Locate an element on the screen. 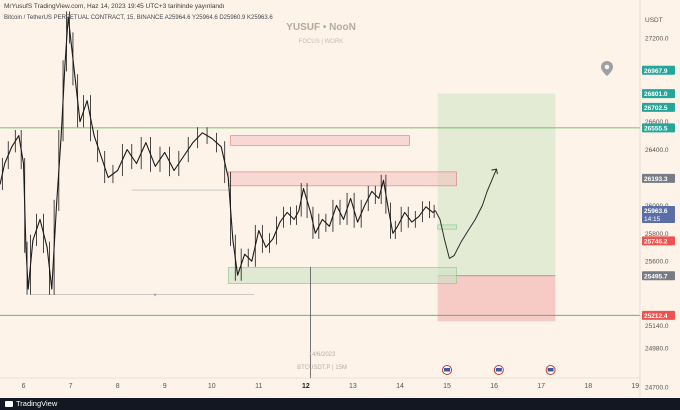 The image size is (680, 410). time-tick-label: 18 is located at coordinates (588, 386).